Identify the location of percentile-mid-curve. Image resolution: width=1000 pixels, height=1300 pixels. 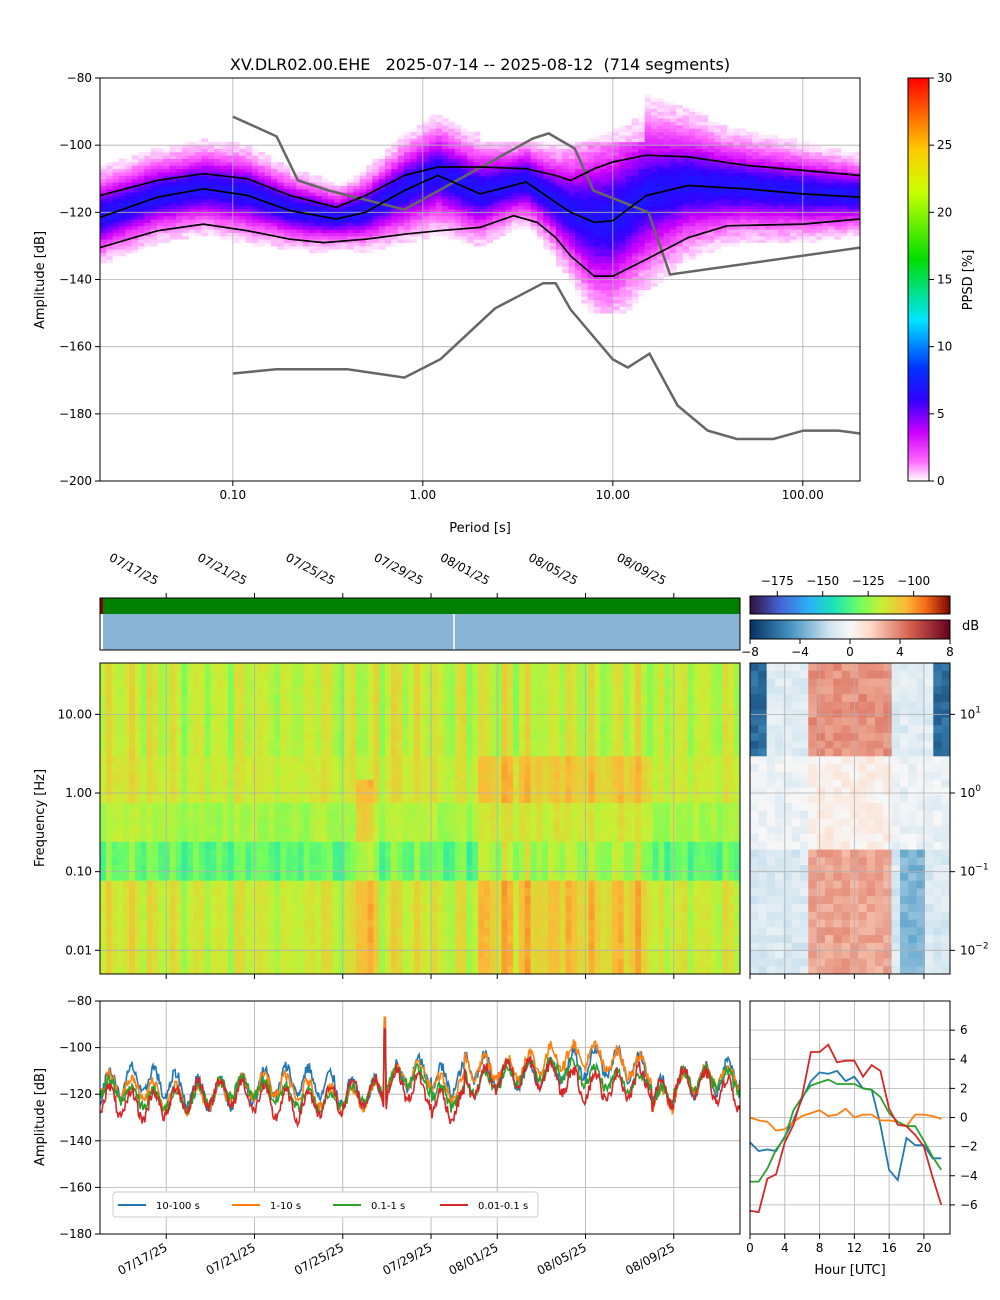
(480, 199).